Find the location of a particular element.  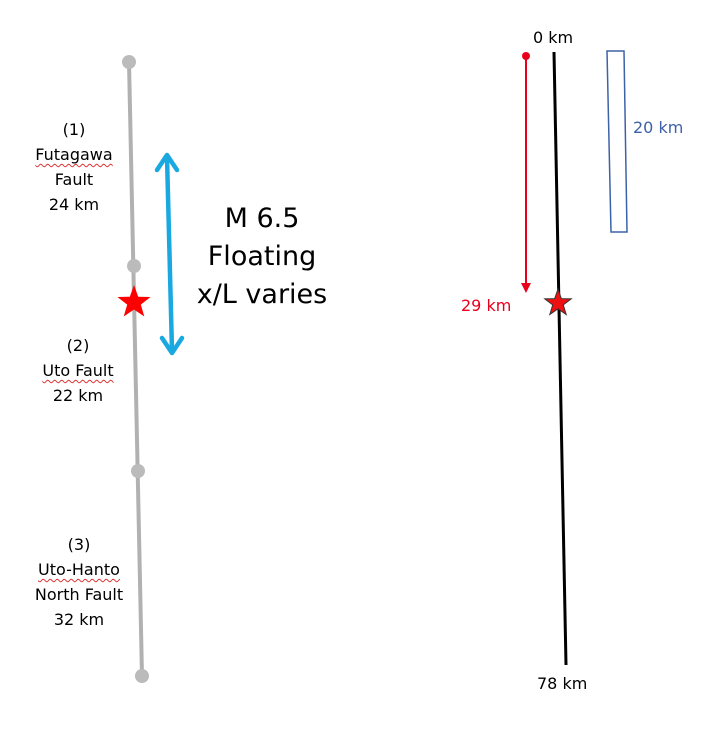

rupture-magnitude: M 6.5 is located at coordinates (262, 218).